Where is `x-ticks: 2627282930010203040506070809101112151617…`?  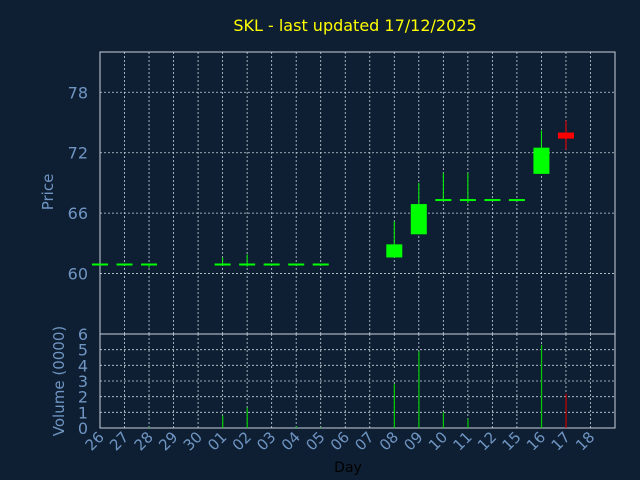
x-ticks: 2627282930010203040506070809101112151617… is located at coordinates (340, 441).